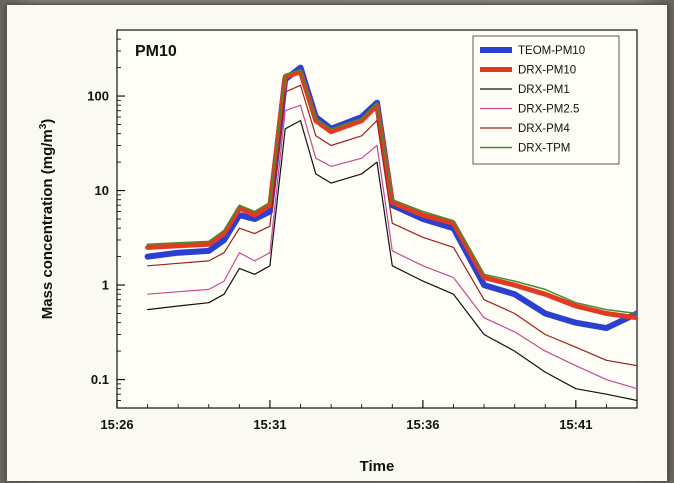 This screenshot has height=483, width=674. Describe the element at coordinates (102, 190) in the screenshot. I see `y-tick-label: 10` at that location.